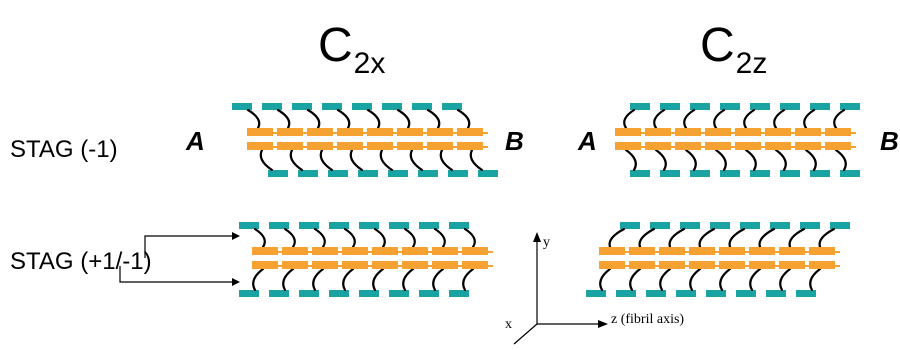 The height and width of the screenshot is (350, 900). What do you see at coordinates (188, 246) in the screenshot?
I see `bracket-arrow-top` at bounding box center [188, 246].